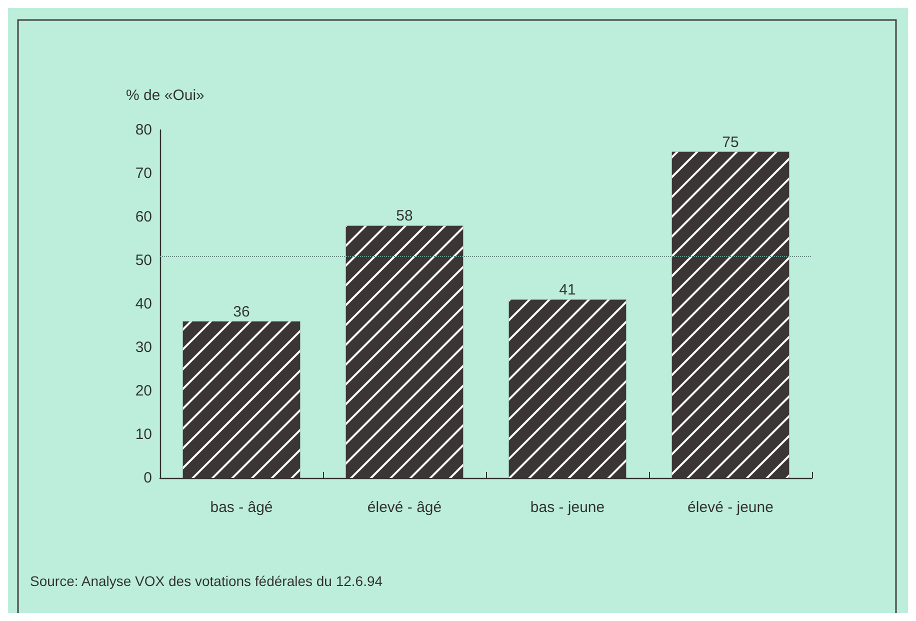 The height and width of the screenshot is (621, 916). Describe the element at coordinates (241, 311) in the screenshot. I see `data-label: 36` at that location.